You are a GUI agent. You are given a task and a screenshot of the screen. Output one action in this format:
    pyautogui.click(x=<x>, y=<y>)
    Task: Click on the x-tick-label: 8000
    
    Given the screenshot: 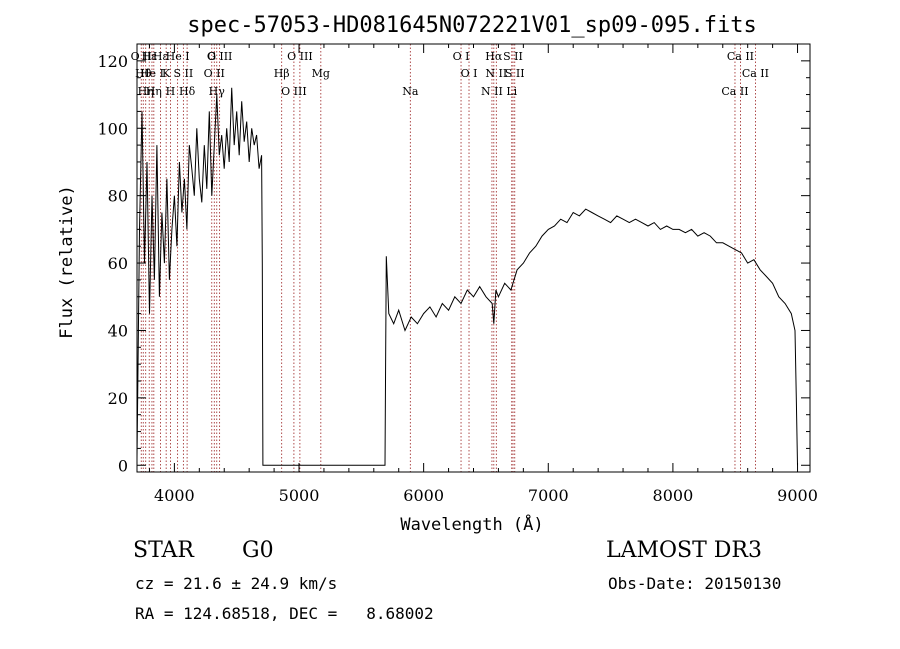 What is the action you would take?
    pyautogui.click(x=673, y=495)
    